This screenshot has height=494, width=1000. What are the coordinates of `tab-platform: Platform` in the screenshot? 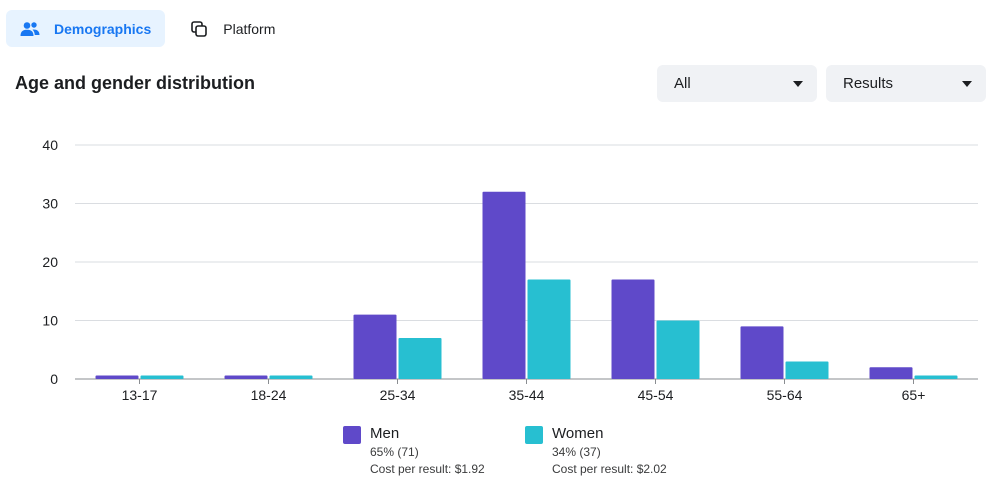 It's located at (232, 28).